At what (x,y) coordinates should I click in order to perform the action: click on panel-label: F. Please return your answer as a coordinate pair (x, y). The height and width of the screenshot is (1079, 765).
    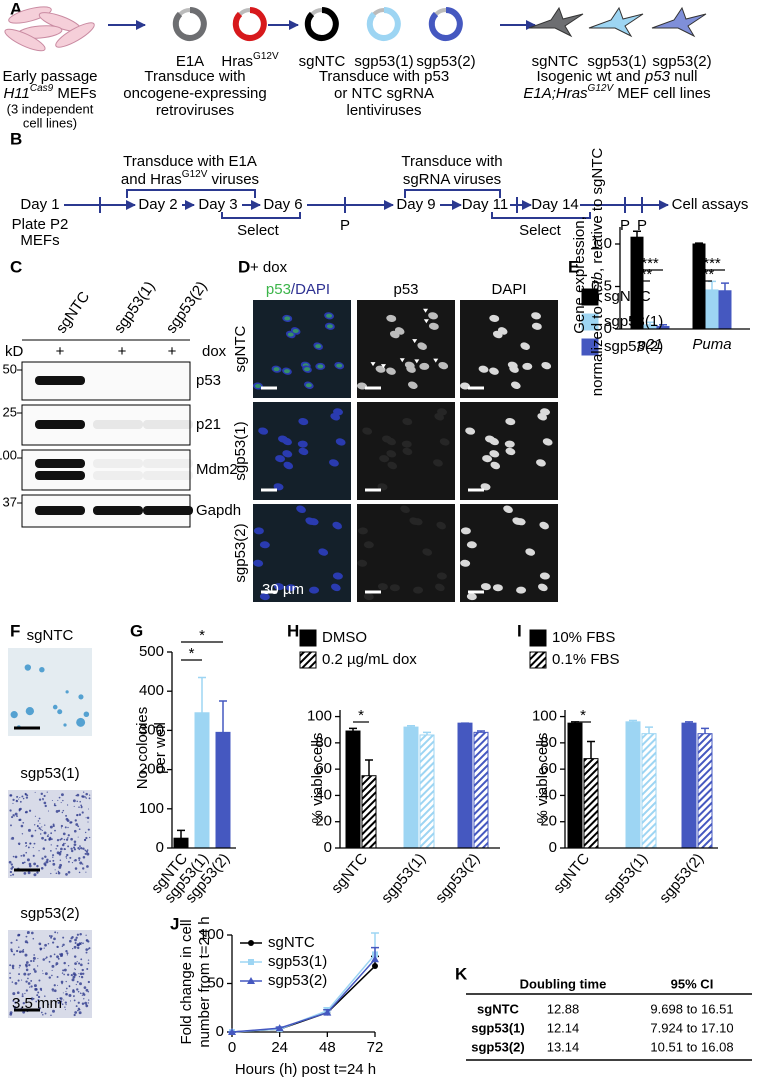
    Looking at the image, I should click on (15, 630).